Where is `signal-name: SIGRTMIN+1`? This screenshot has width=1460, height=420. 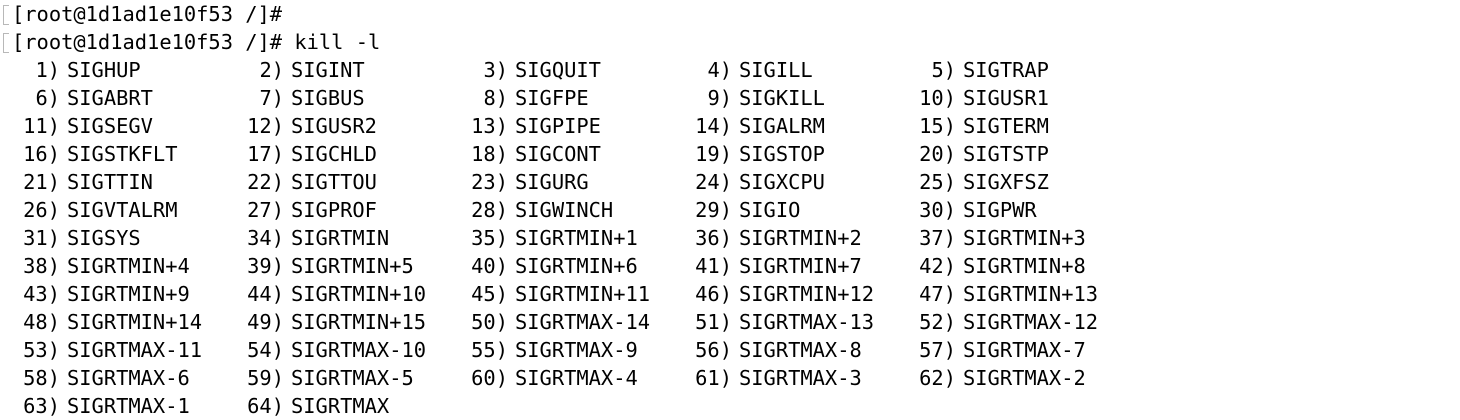 signal-name: SIGRTMIN+1 is located at coordinates (576, 238).